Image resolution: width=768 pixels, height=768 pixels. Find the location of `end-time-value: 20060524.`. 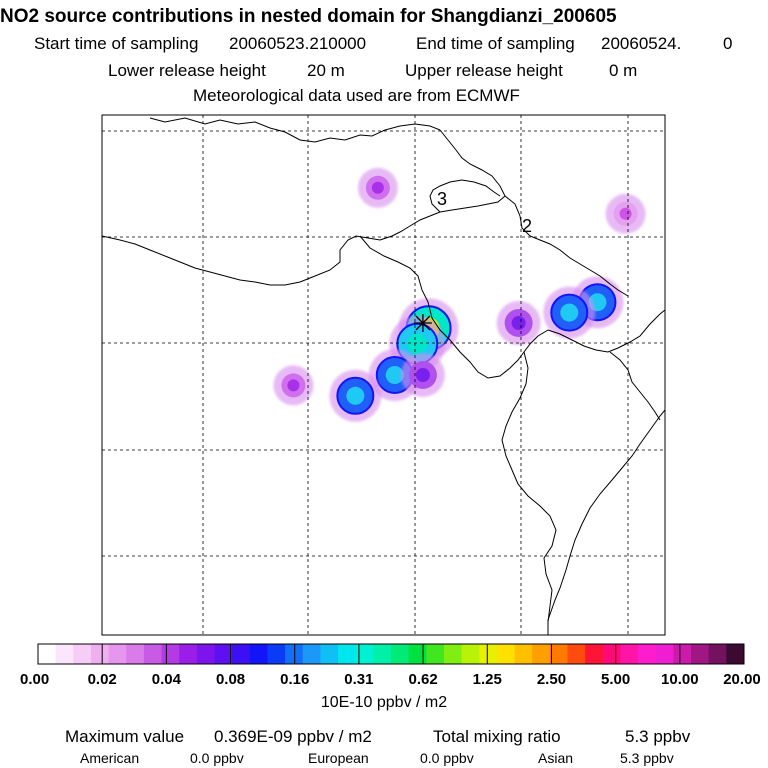

end-time-value: 20060524. is located at coordinates (641, 43).